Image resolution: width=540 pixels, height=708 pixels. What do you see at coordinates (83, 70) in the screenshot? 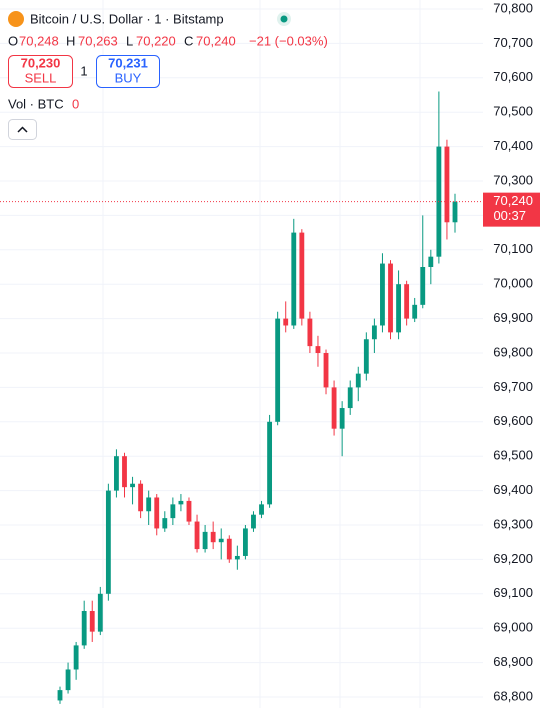
I see `spread: 1` at bounding box center [83, 70].